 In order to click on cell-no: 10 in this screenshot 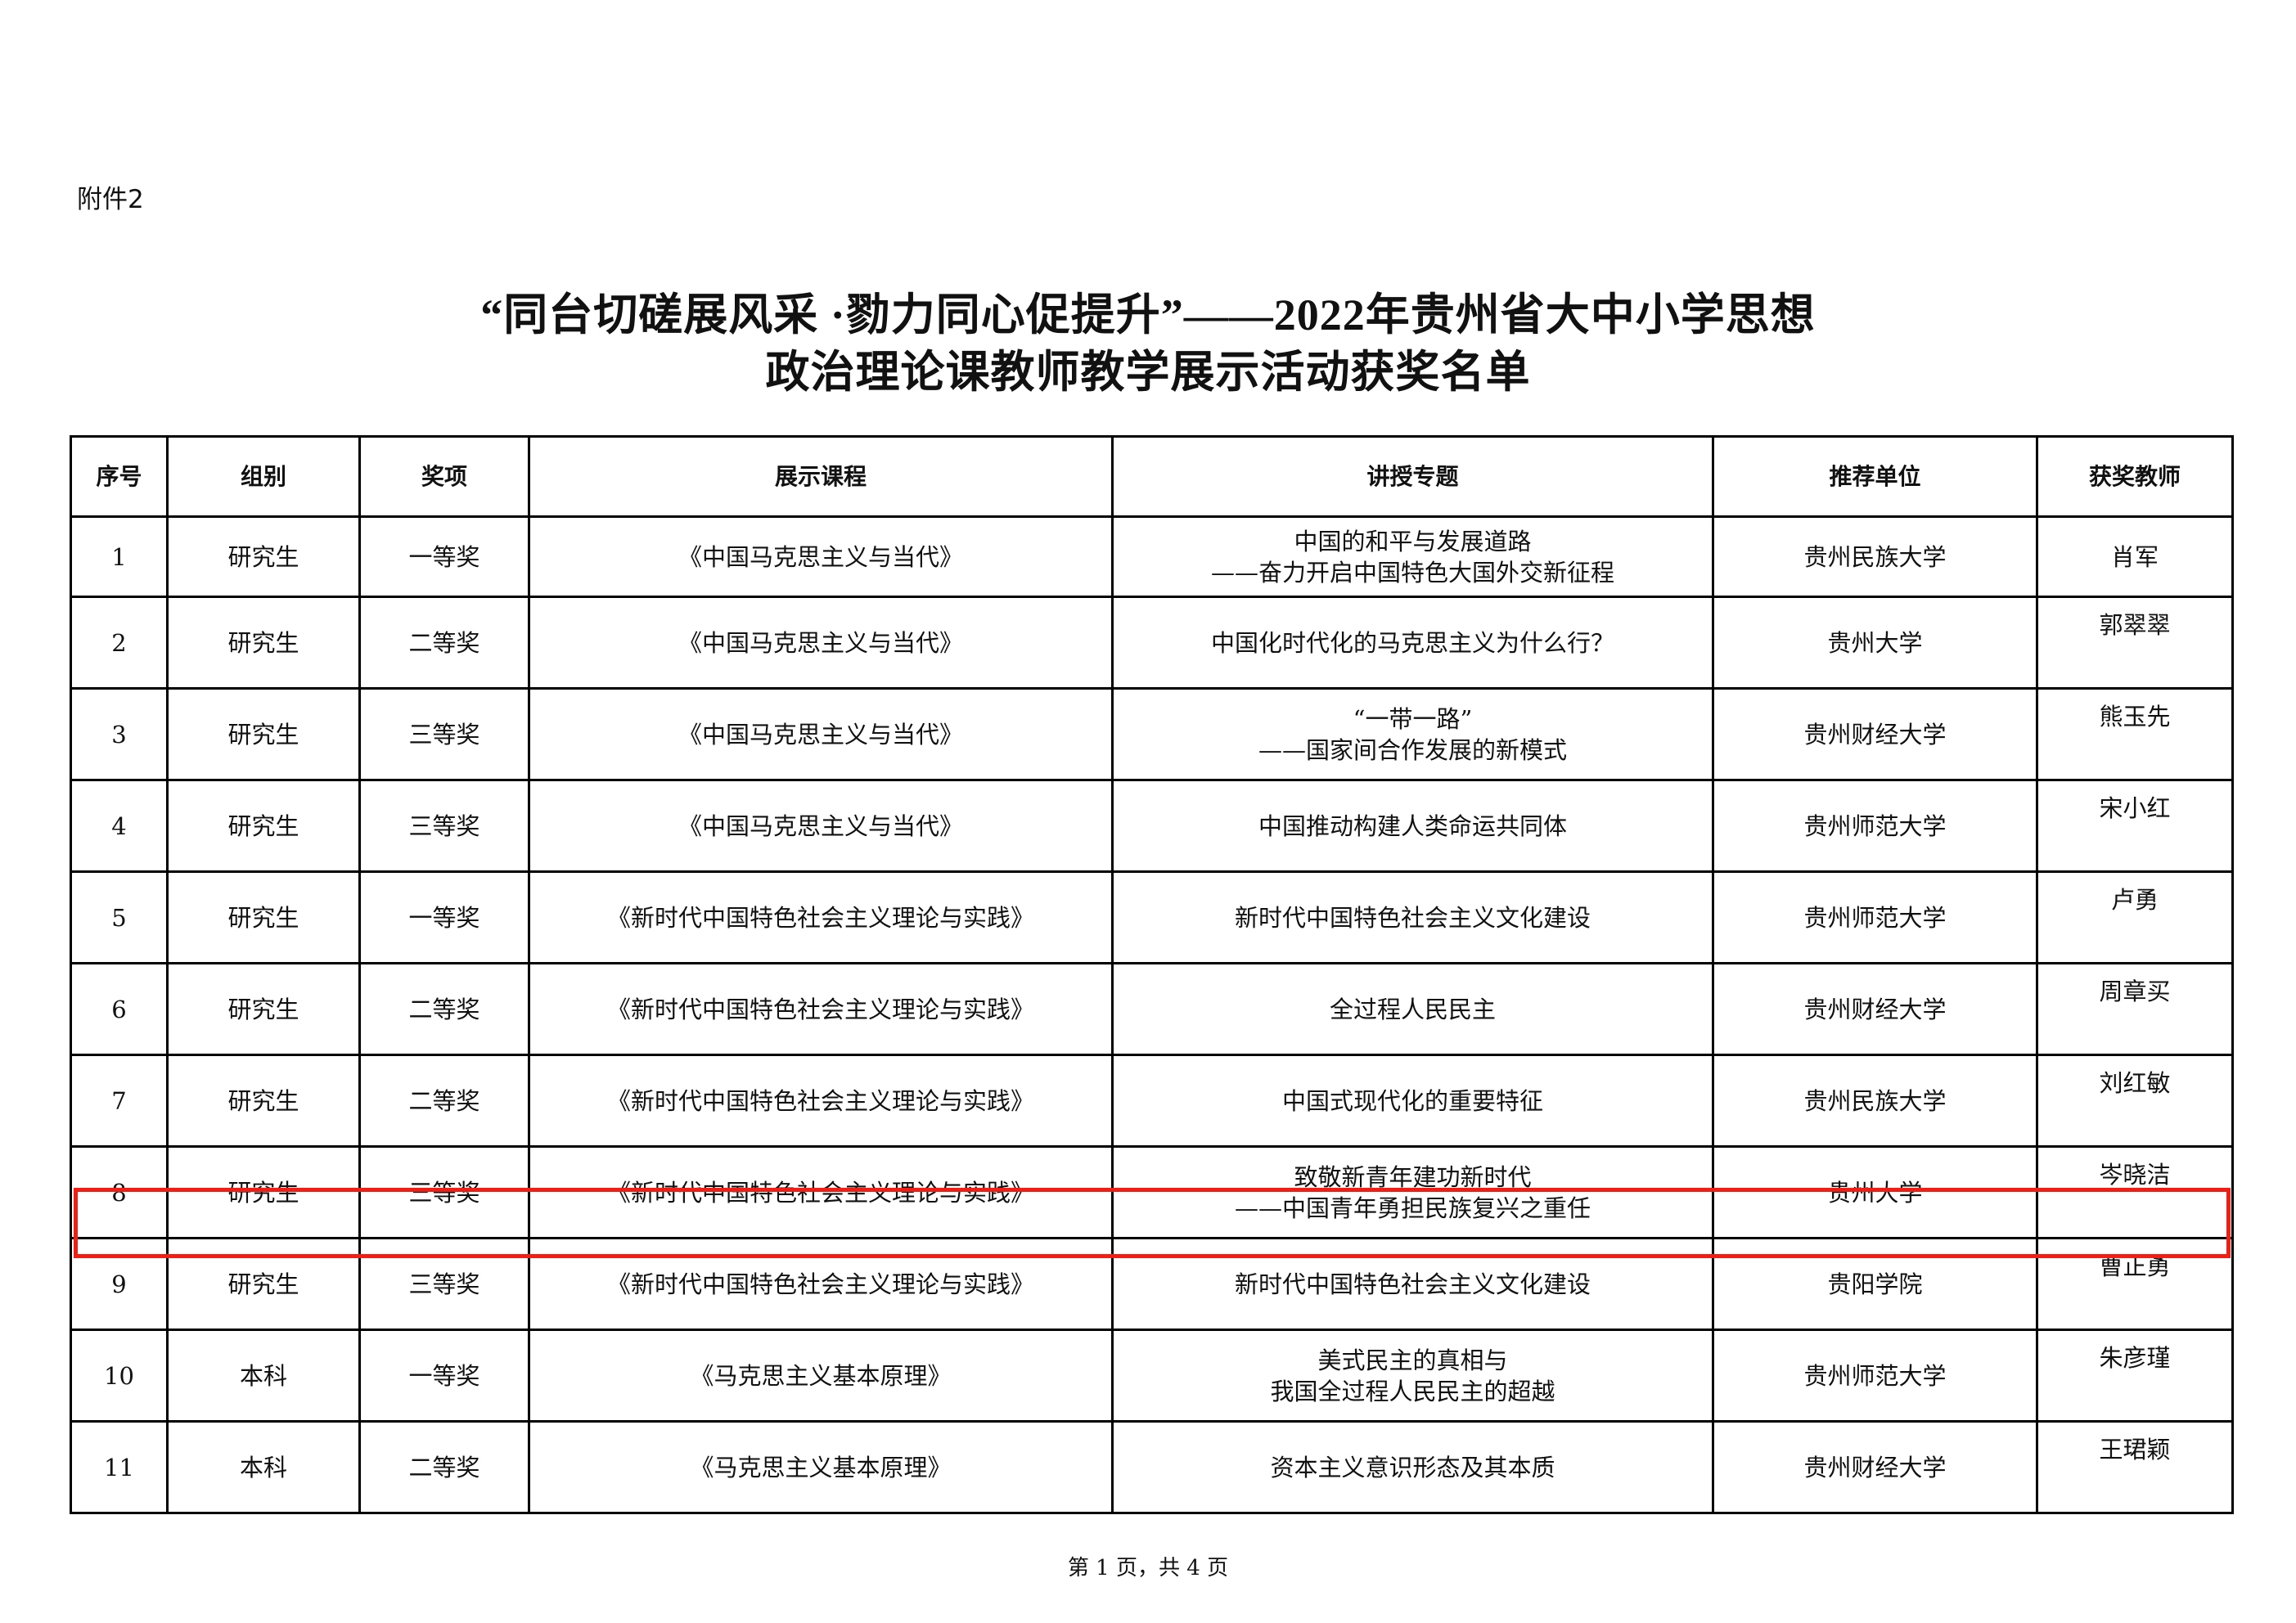, I will do `click(120, 1376)`.